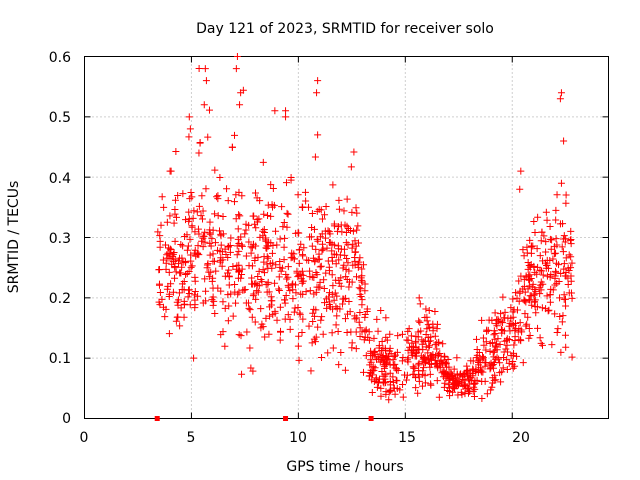  What do you see at coordinates (60, 179) in the screenshot?
I see `y-tick-label: 0.4` at bounding box center [60, 179].